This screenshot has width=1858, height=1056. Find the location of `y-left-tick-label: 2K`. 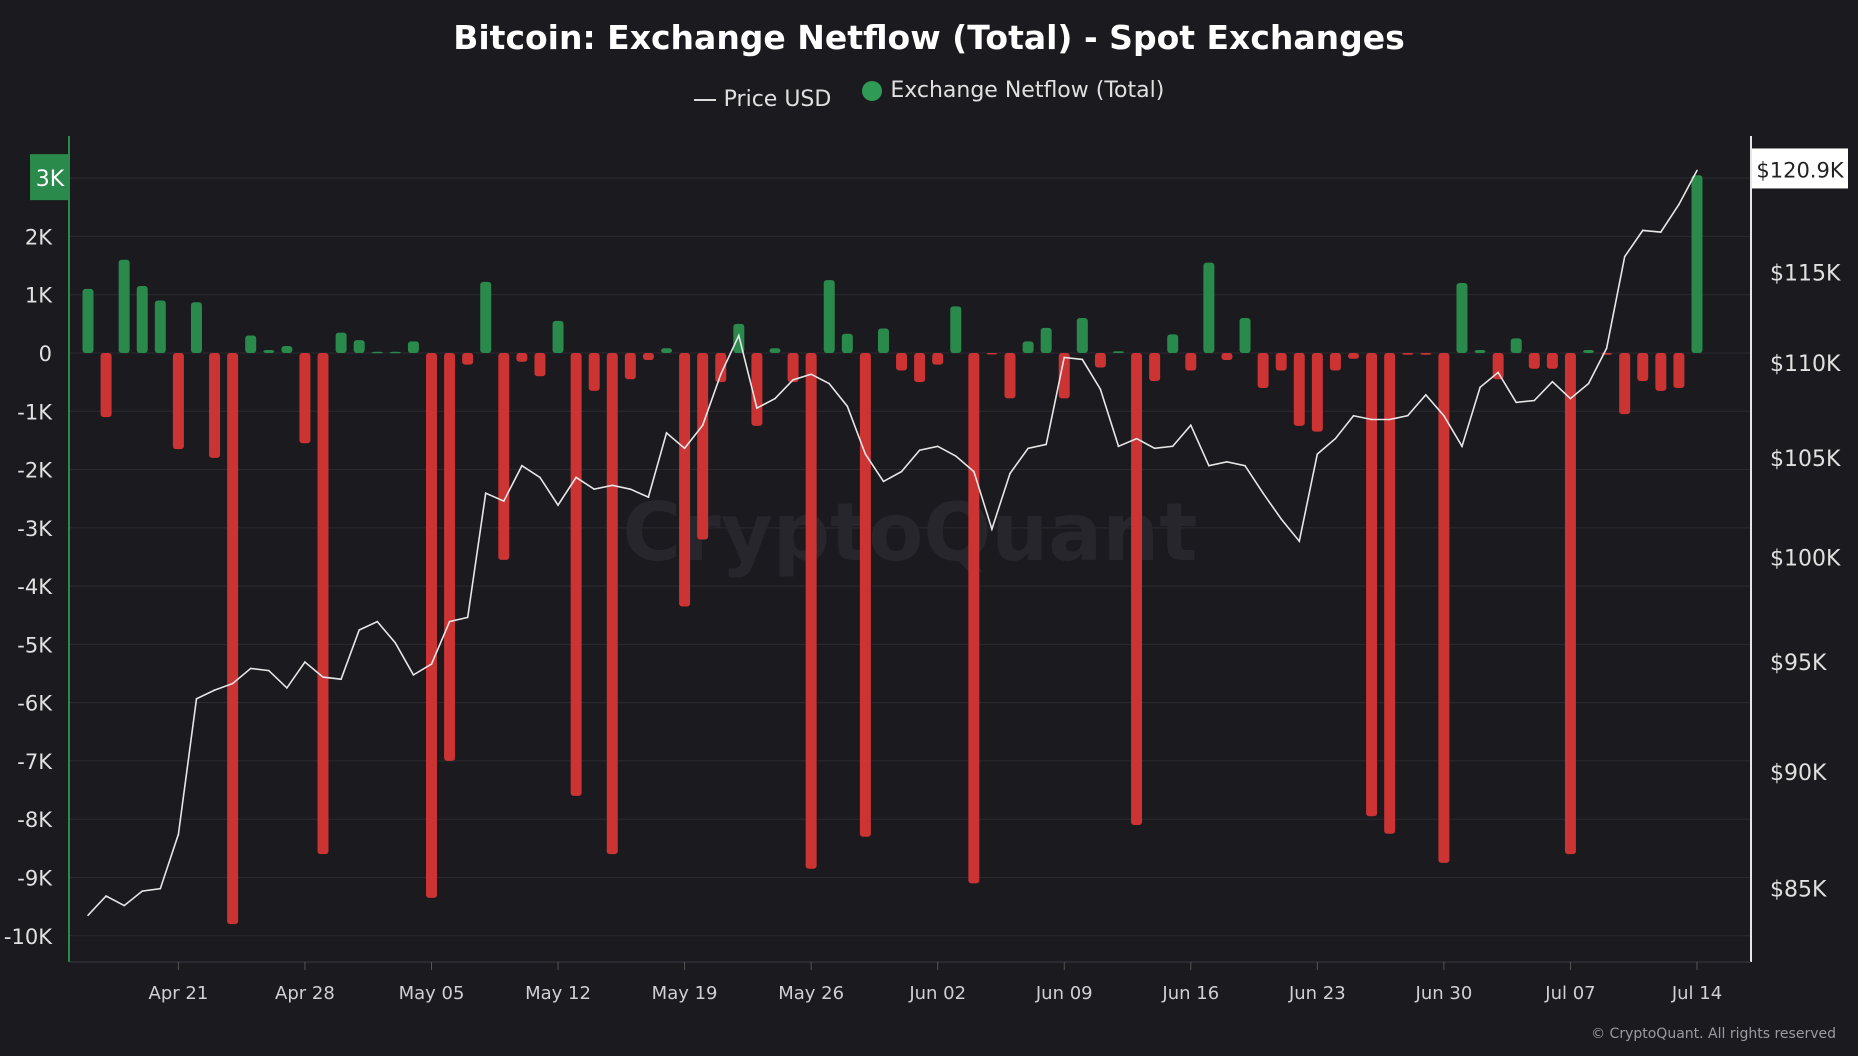

y-left-tick-label: 2K is located at coordinates (39, 237).